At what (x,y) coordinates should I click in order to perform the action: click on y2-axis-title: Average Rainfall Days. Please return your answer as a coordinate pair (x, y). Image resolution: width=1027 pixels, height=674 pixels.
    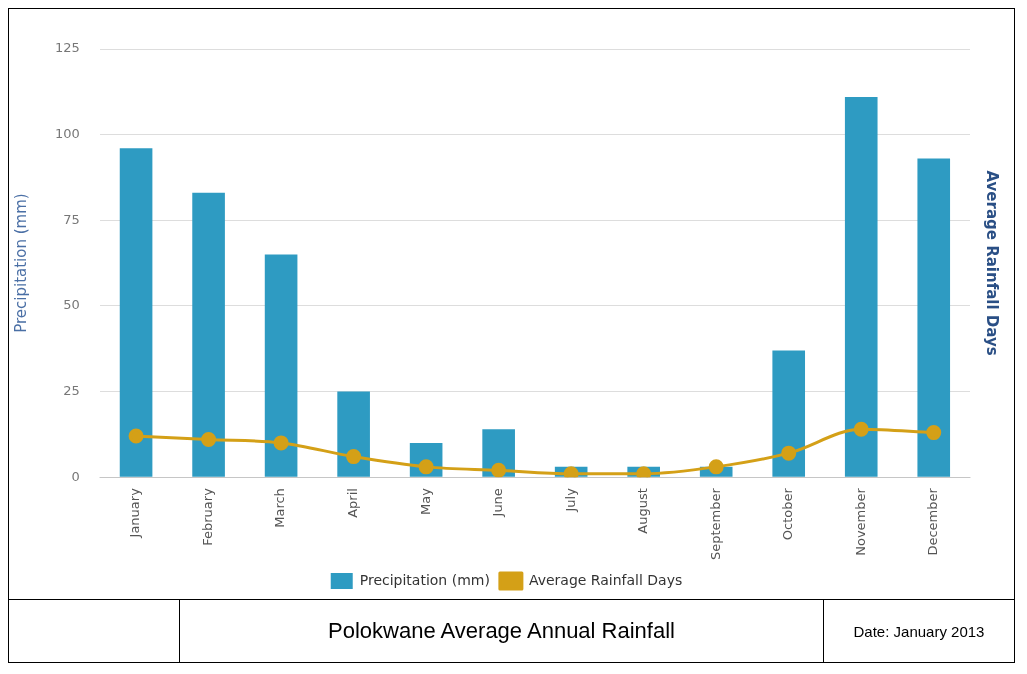
    Looking at the image, I should click on (992, 263).